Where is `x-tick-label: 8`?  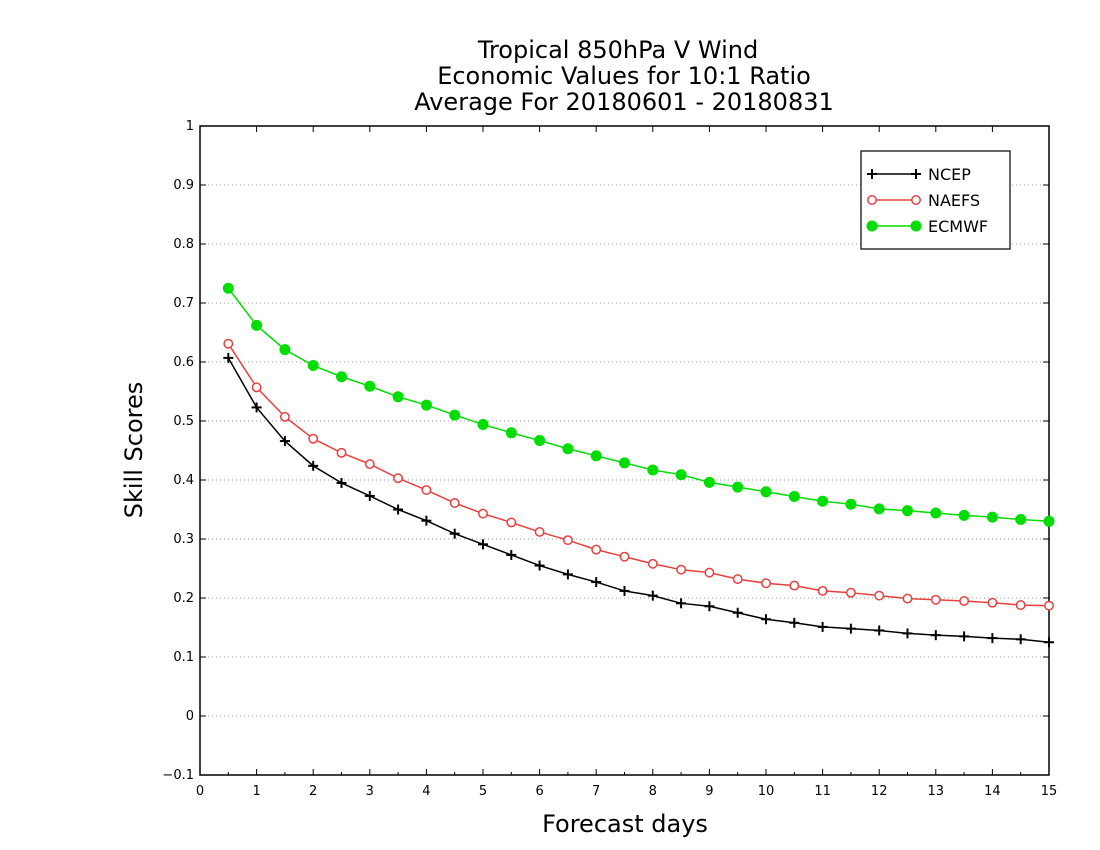
x-tick-label: 8 is located at coordinates (653, 791).